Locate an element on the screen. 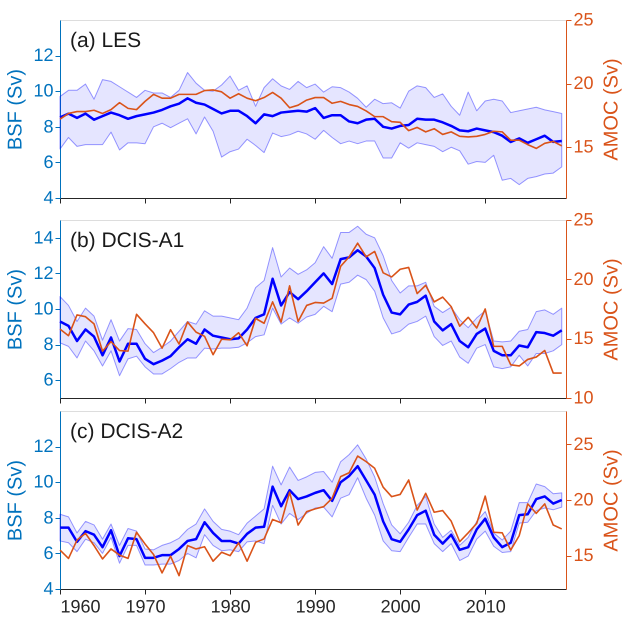 The image size is (644, 622). chart-title: (c) DCIS-A2 is located at coordinates (127, 431).